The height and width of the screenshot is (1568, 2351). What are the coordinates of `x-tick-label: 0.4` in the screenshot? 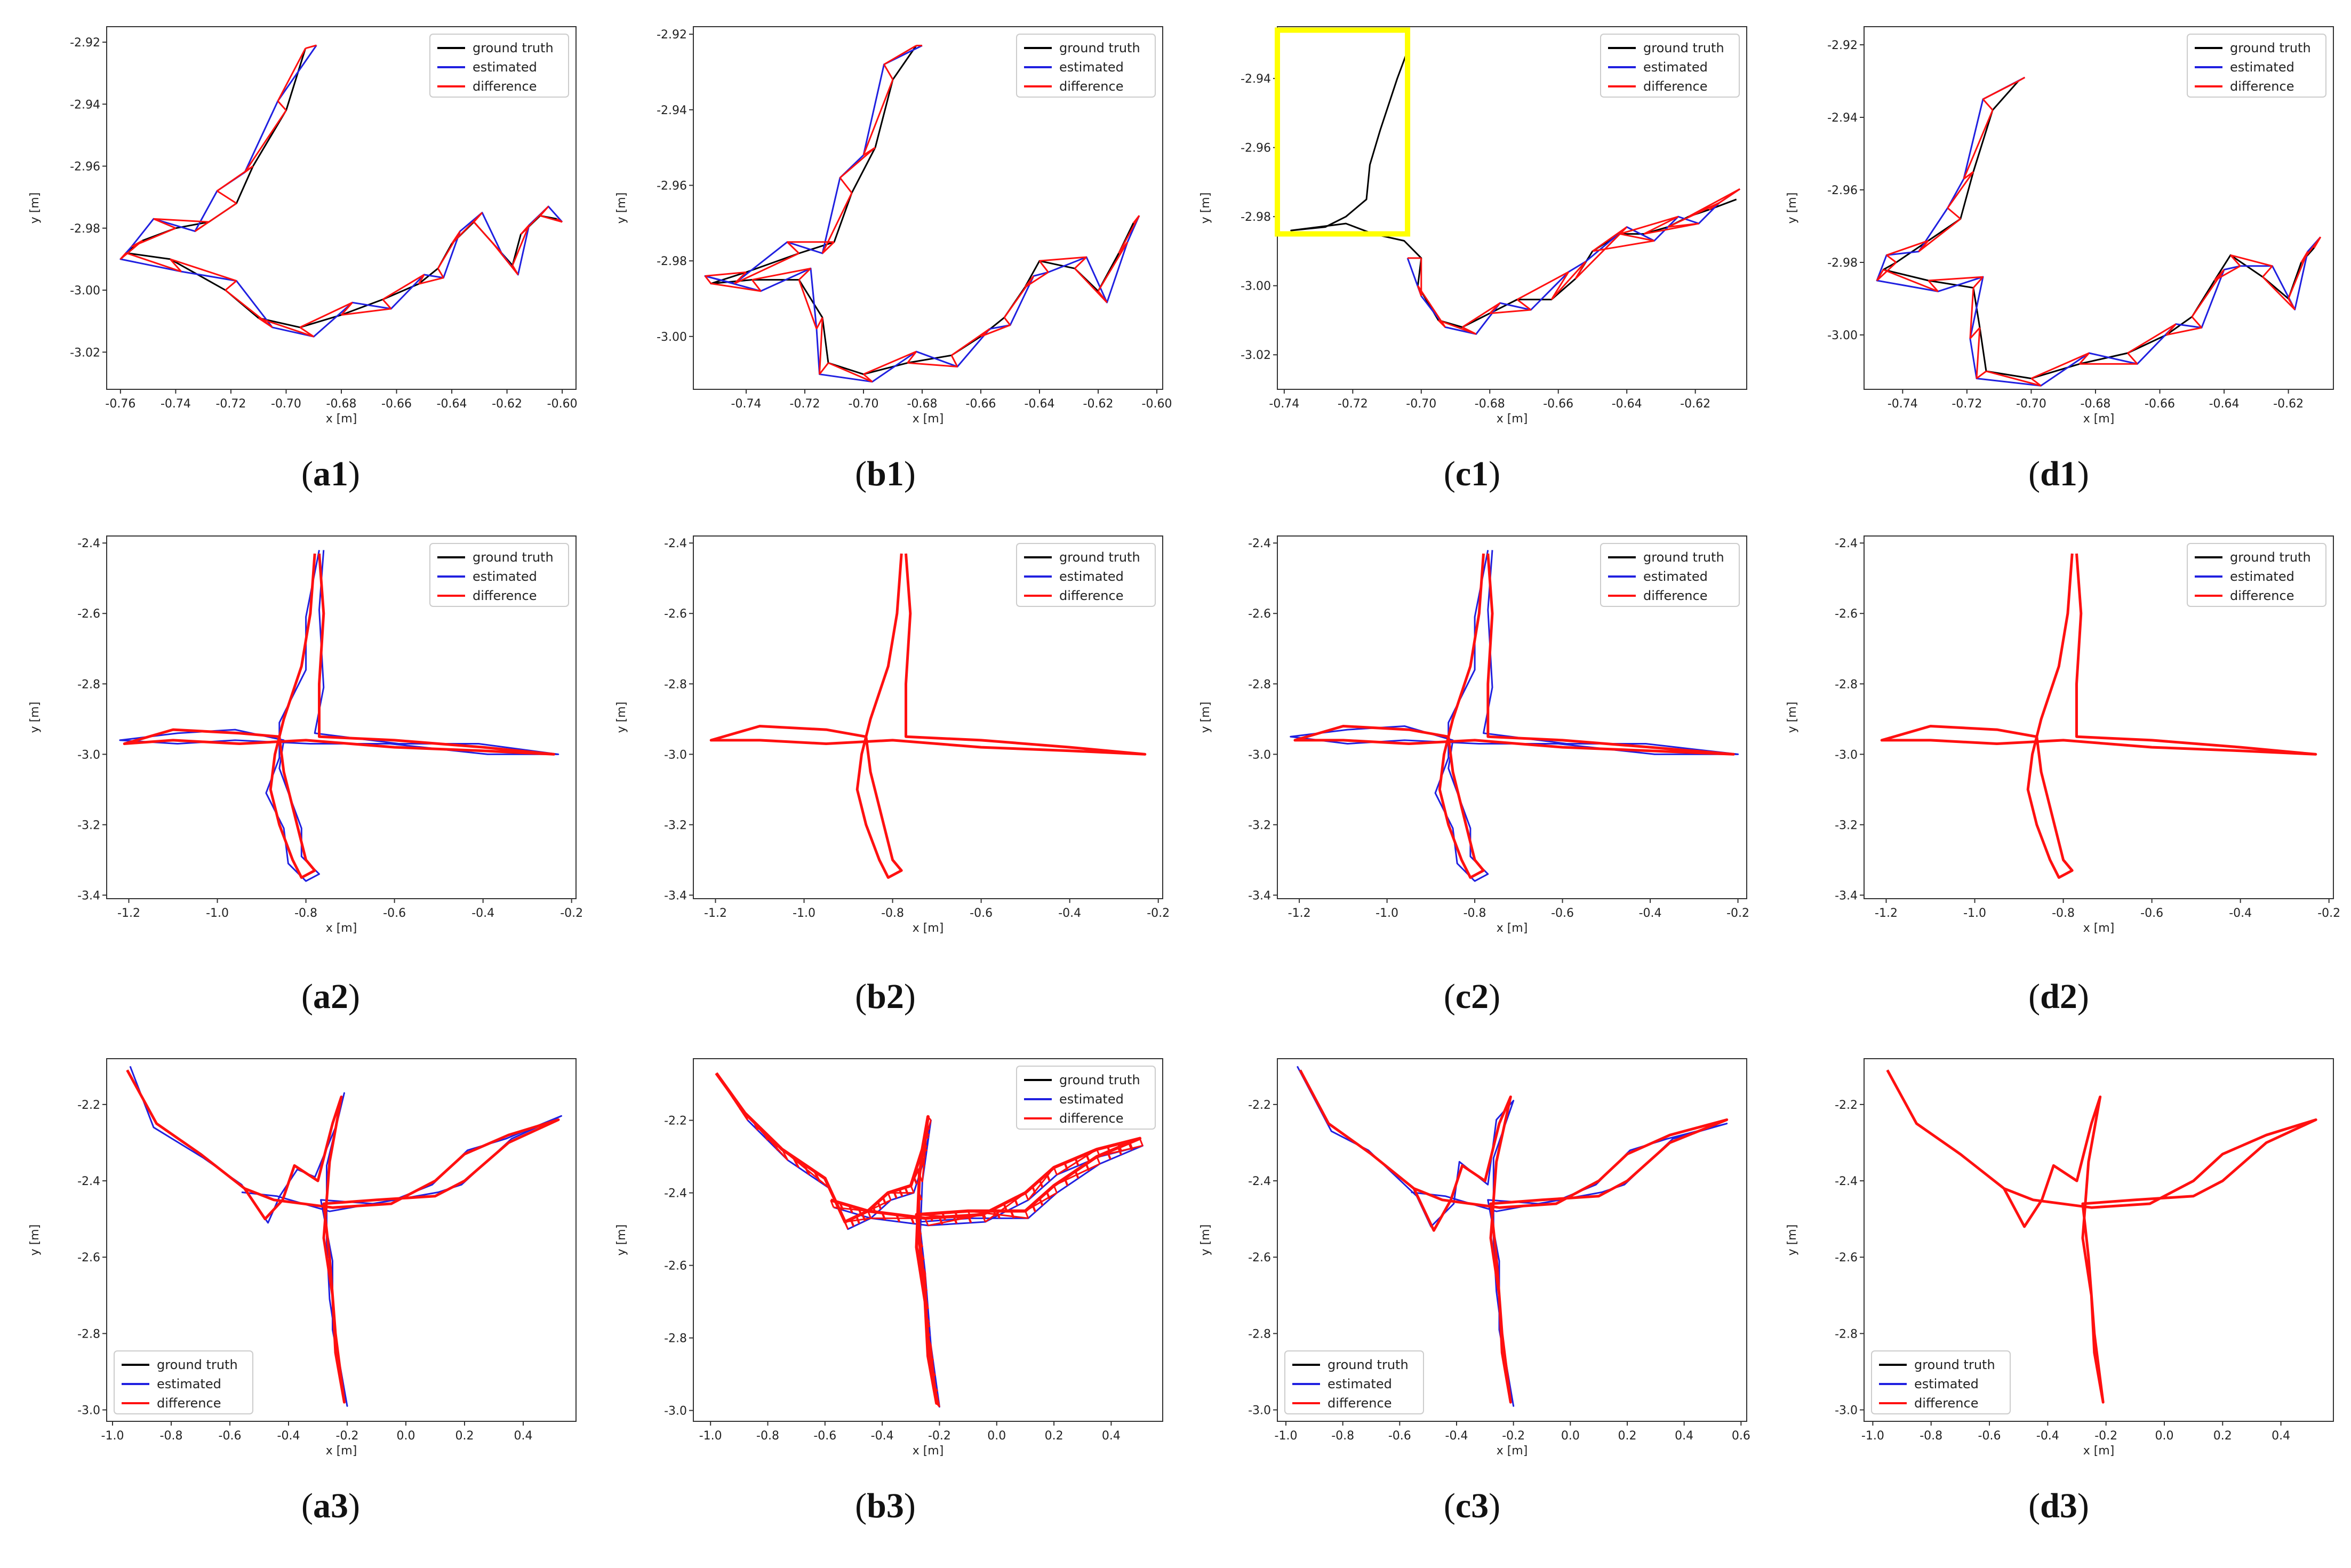 It's located at (523, 1436).